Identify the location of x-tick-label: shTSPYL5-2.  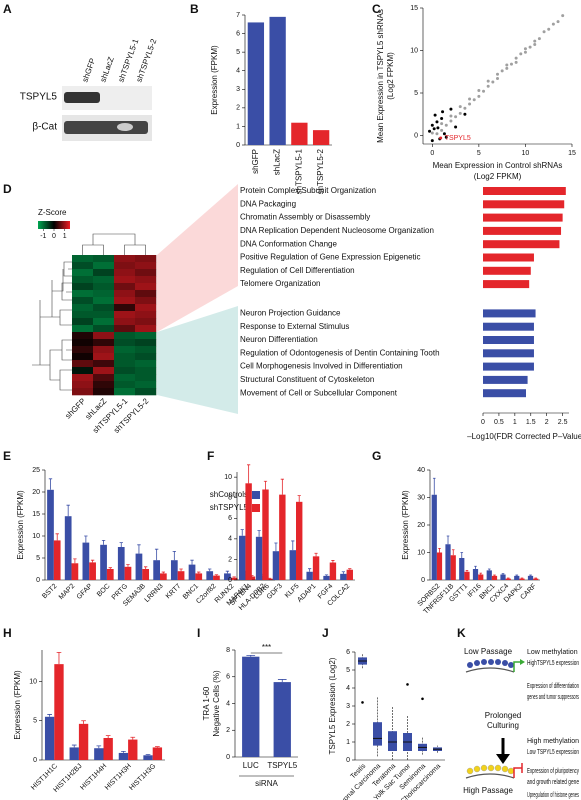
(320, 171).